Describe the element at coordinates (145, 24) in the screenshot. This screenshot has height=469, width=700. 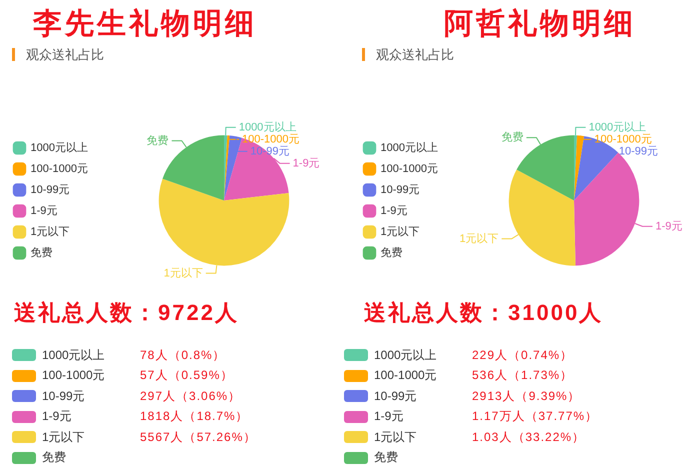
I see `chart-title: 李先生礼物明细` at that location.